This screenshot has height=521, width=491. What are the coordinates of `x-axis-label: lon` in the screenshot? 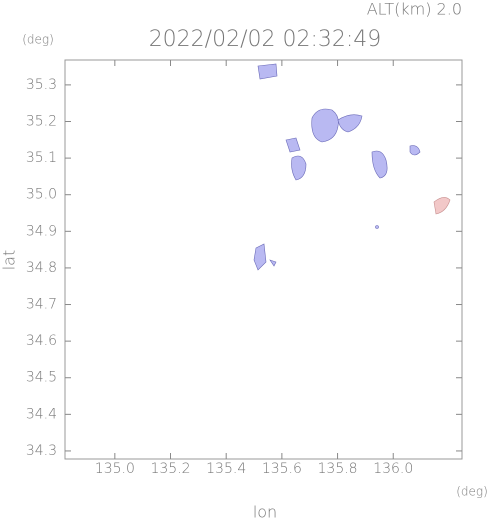 It's located at (265, 512).